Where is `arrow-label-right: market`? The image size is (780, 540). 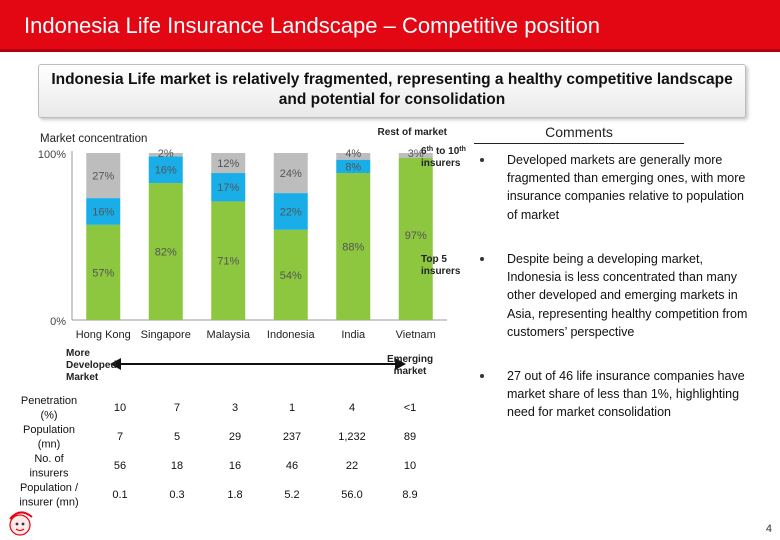
arrow-label-right: market is located at coordinates (410, 371).